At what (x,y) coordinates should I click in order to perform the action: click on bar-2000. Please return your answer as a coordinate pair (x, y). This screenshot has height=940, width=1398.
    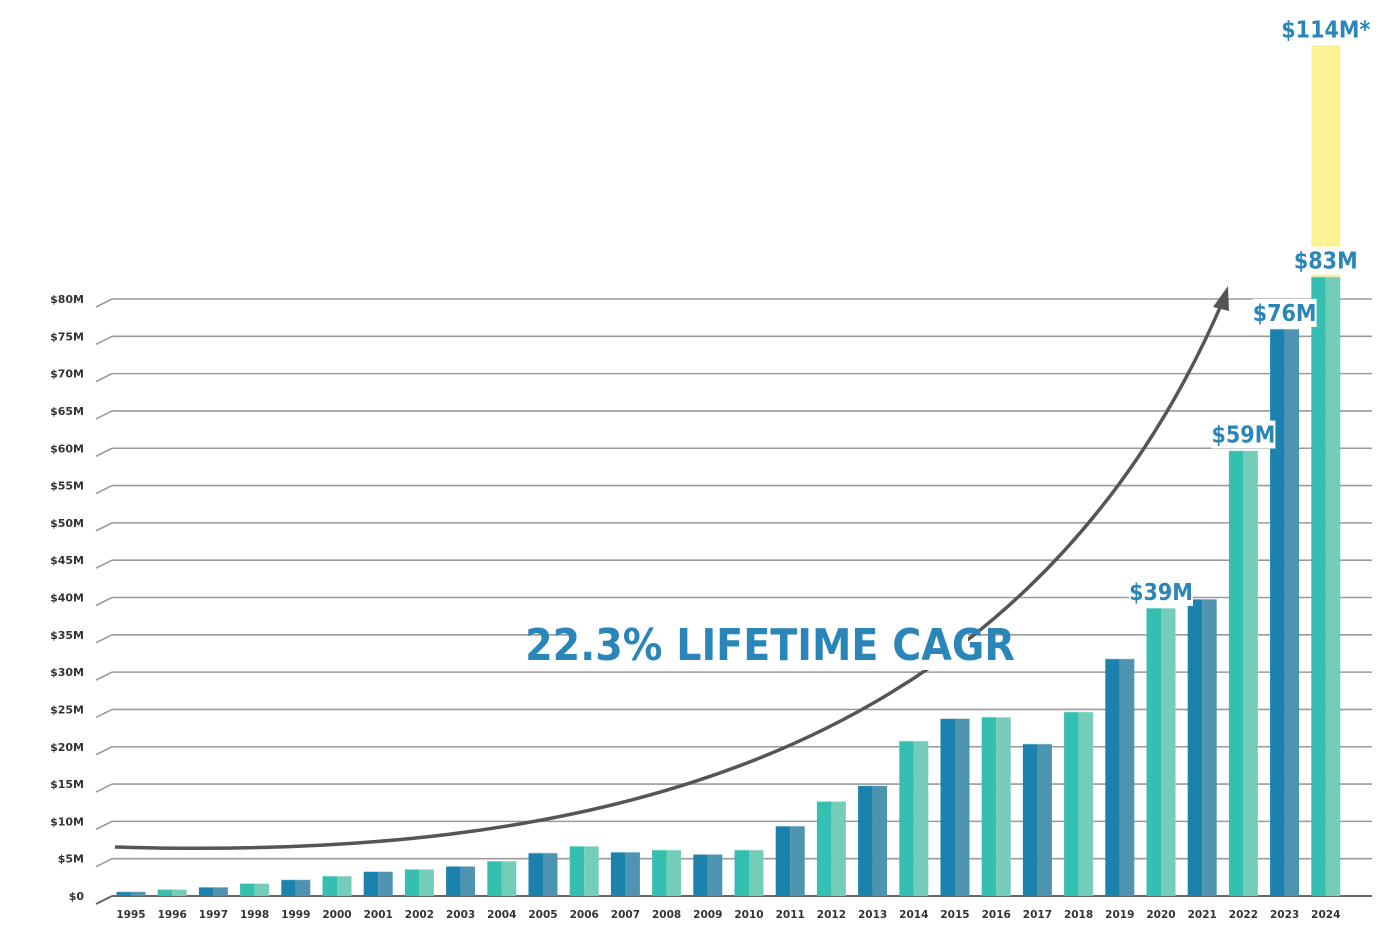
    Looking at the image, I should click on (337, 885).